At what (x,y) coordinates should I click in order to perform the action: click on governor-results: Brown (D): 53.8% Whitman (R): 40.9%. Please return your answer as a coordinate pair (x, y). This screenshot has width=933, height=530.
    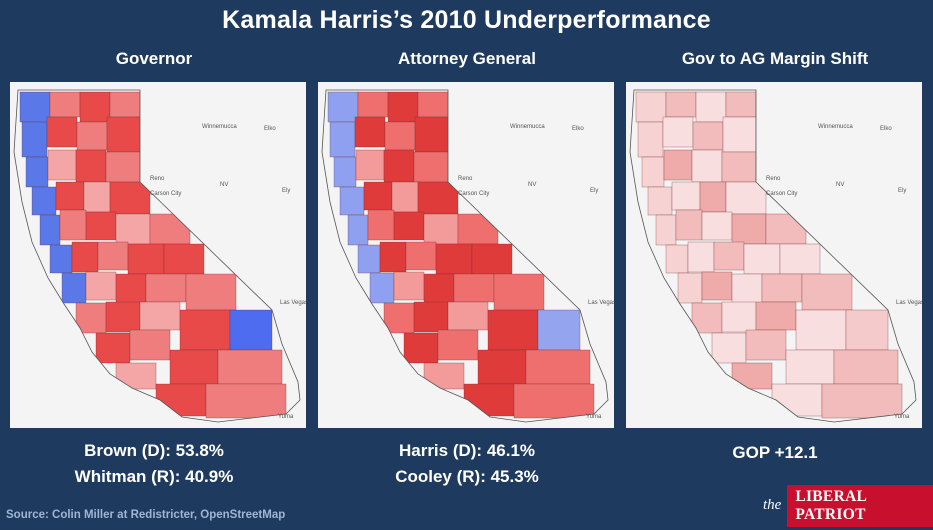
    Looking at the image, I should click on (154, 464).